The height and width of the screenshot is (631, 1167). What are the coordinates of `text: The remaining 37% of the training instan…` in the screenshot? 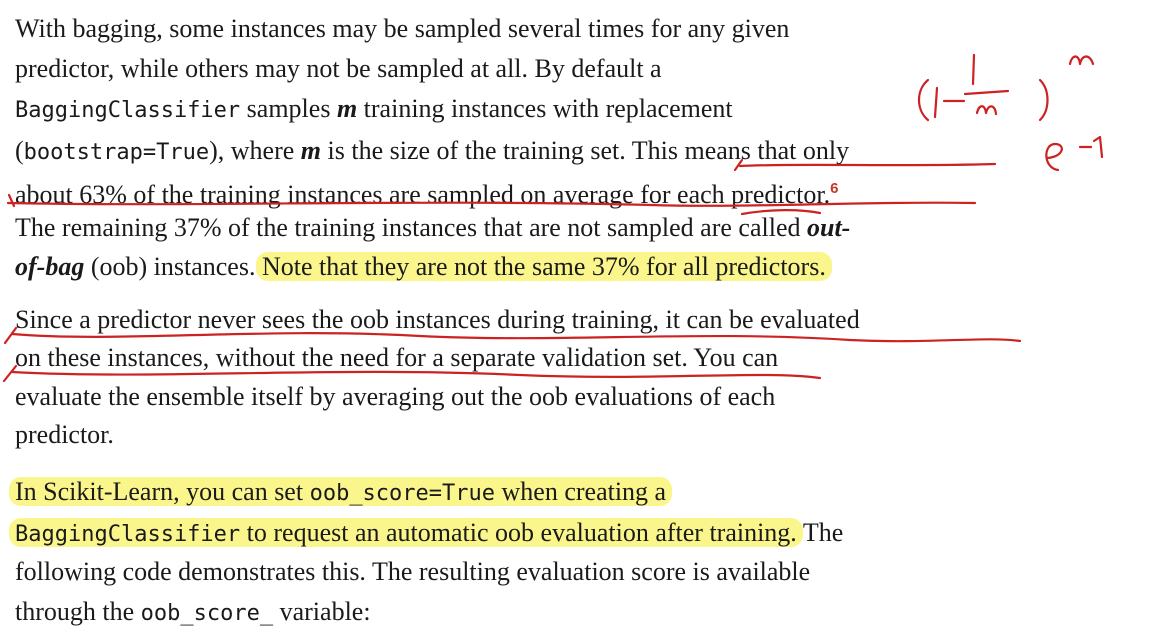 It's located at (411, 227).